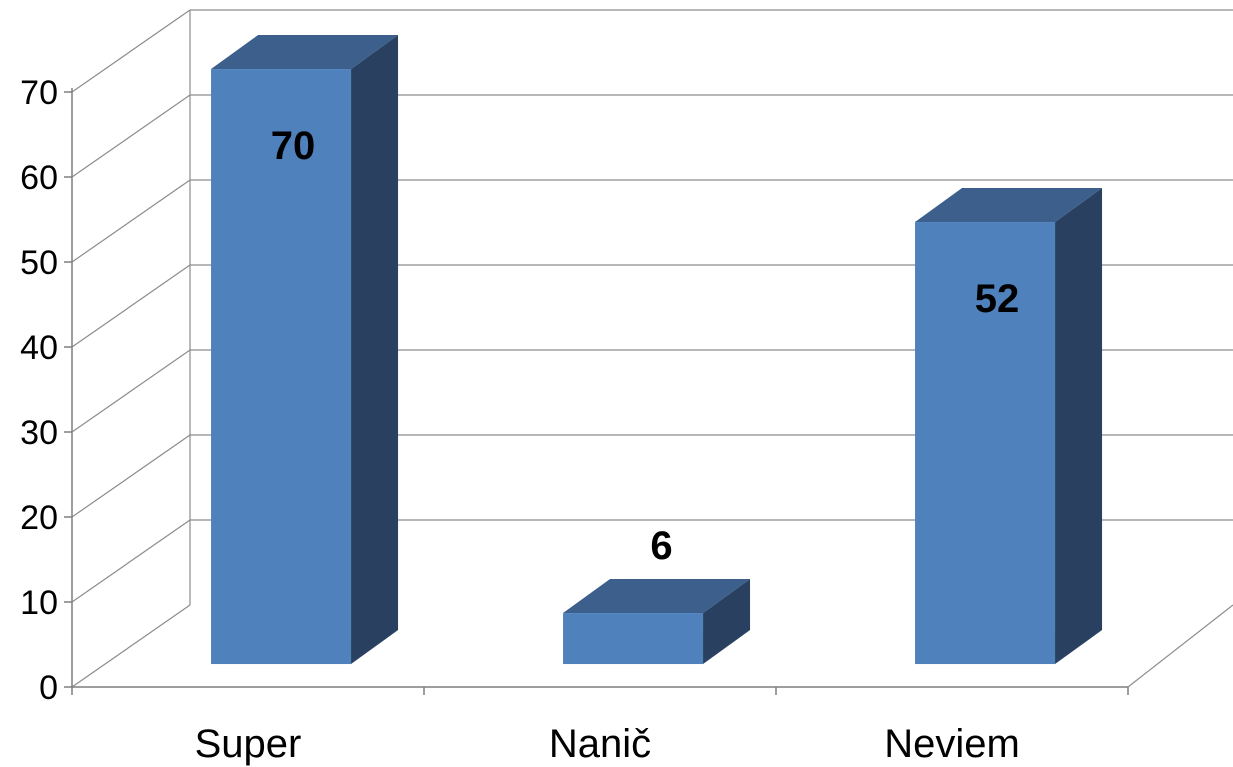  Describe the element at coordinates (600, 744) in the screenshot. I see `category-label: Nanič` at that location.